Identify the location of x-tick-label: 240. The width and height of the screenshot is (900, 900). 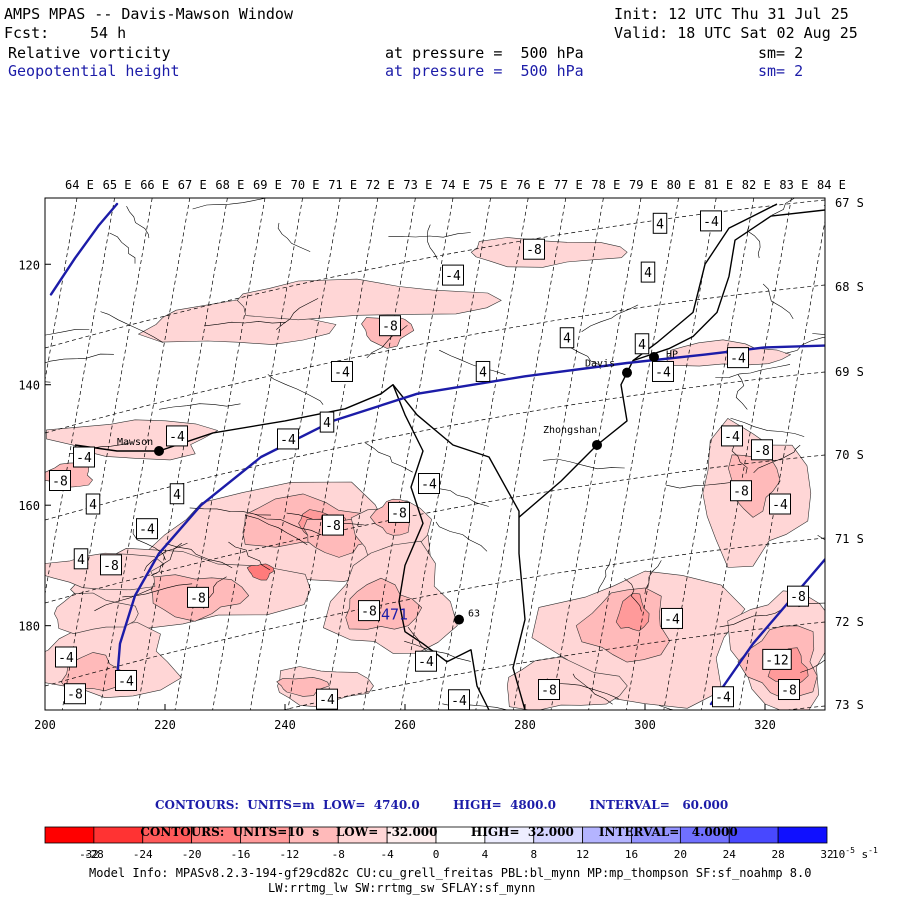
(285, 725).